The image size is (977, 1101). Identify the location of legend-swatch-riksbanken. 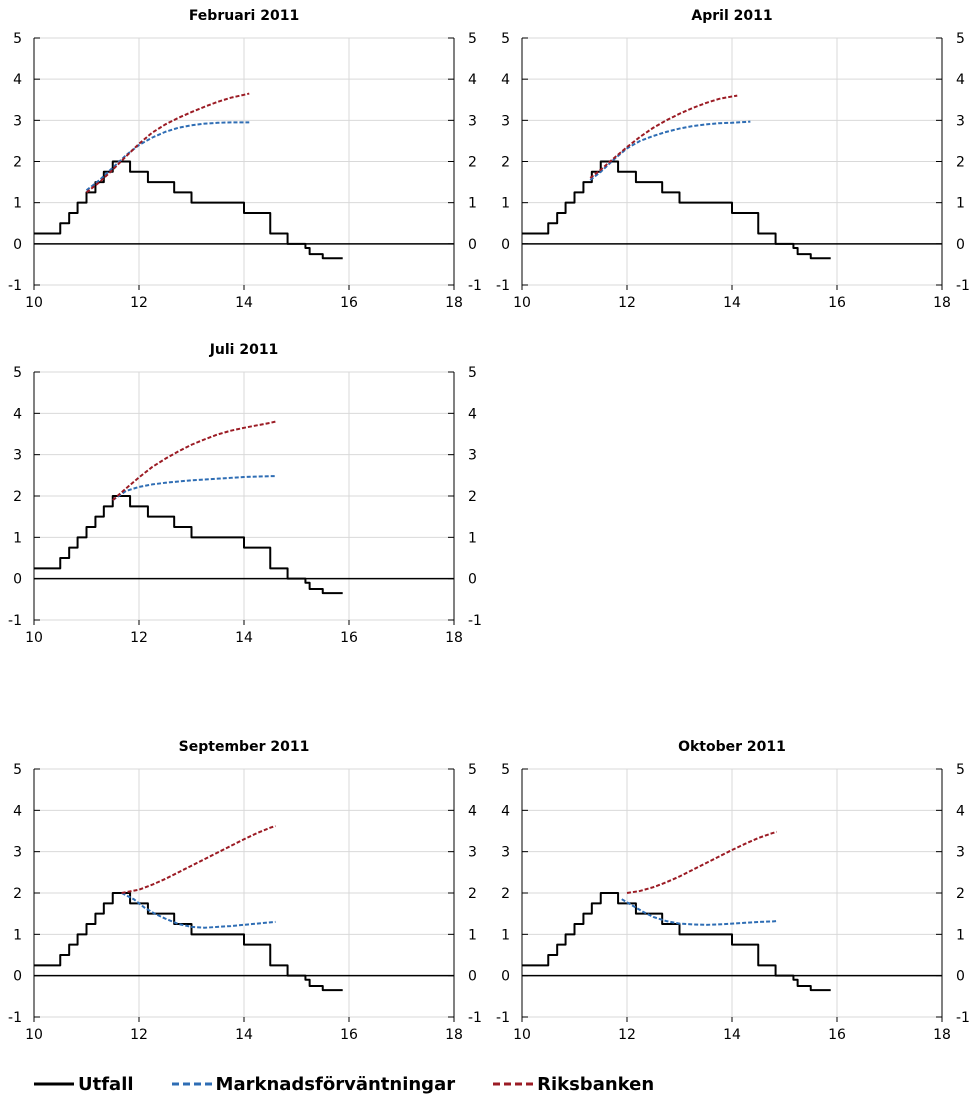
(513, 1084).